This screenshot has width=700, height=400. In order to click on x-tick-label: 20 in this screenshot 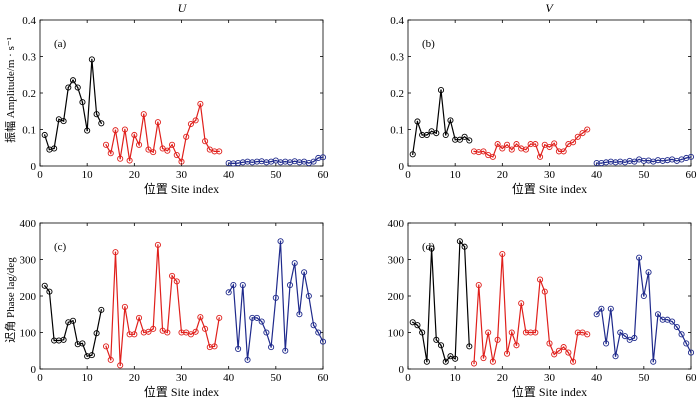, I will do `click(135, 378)`.